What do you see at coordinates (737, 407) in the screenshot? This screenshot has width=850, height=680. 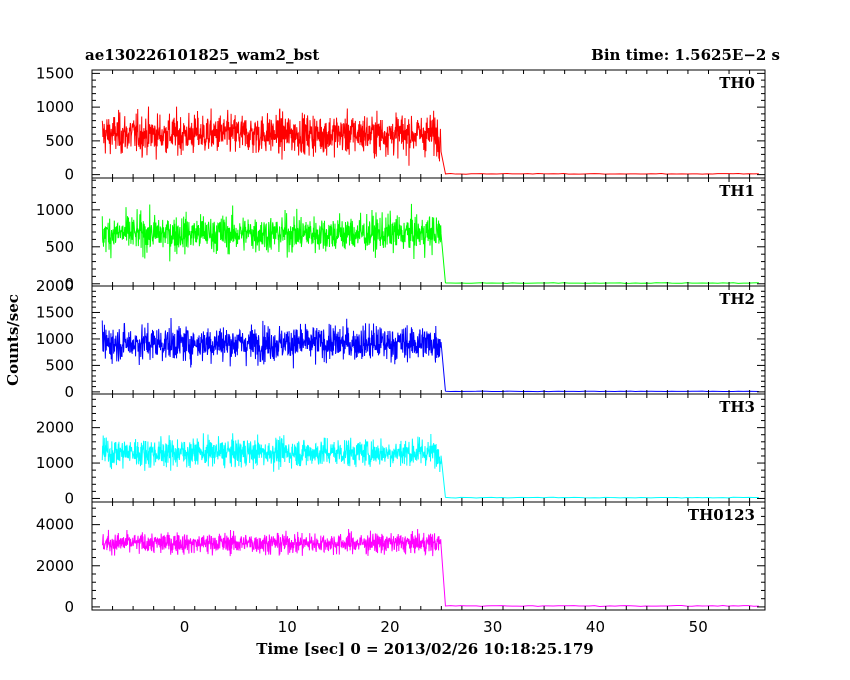 I see `panel-label-th3: TH3` at bounding box center [737, 407].